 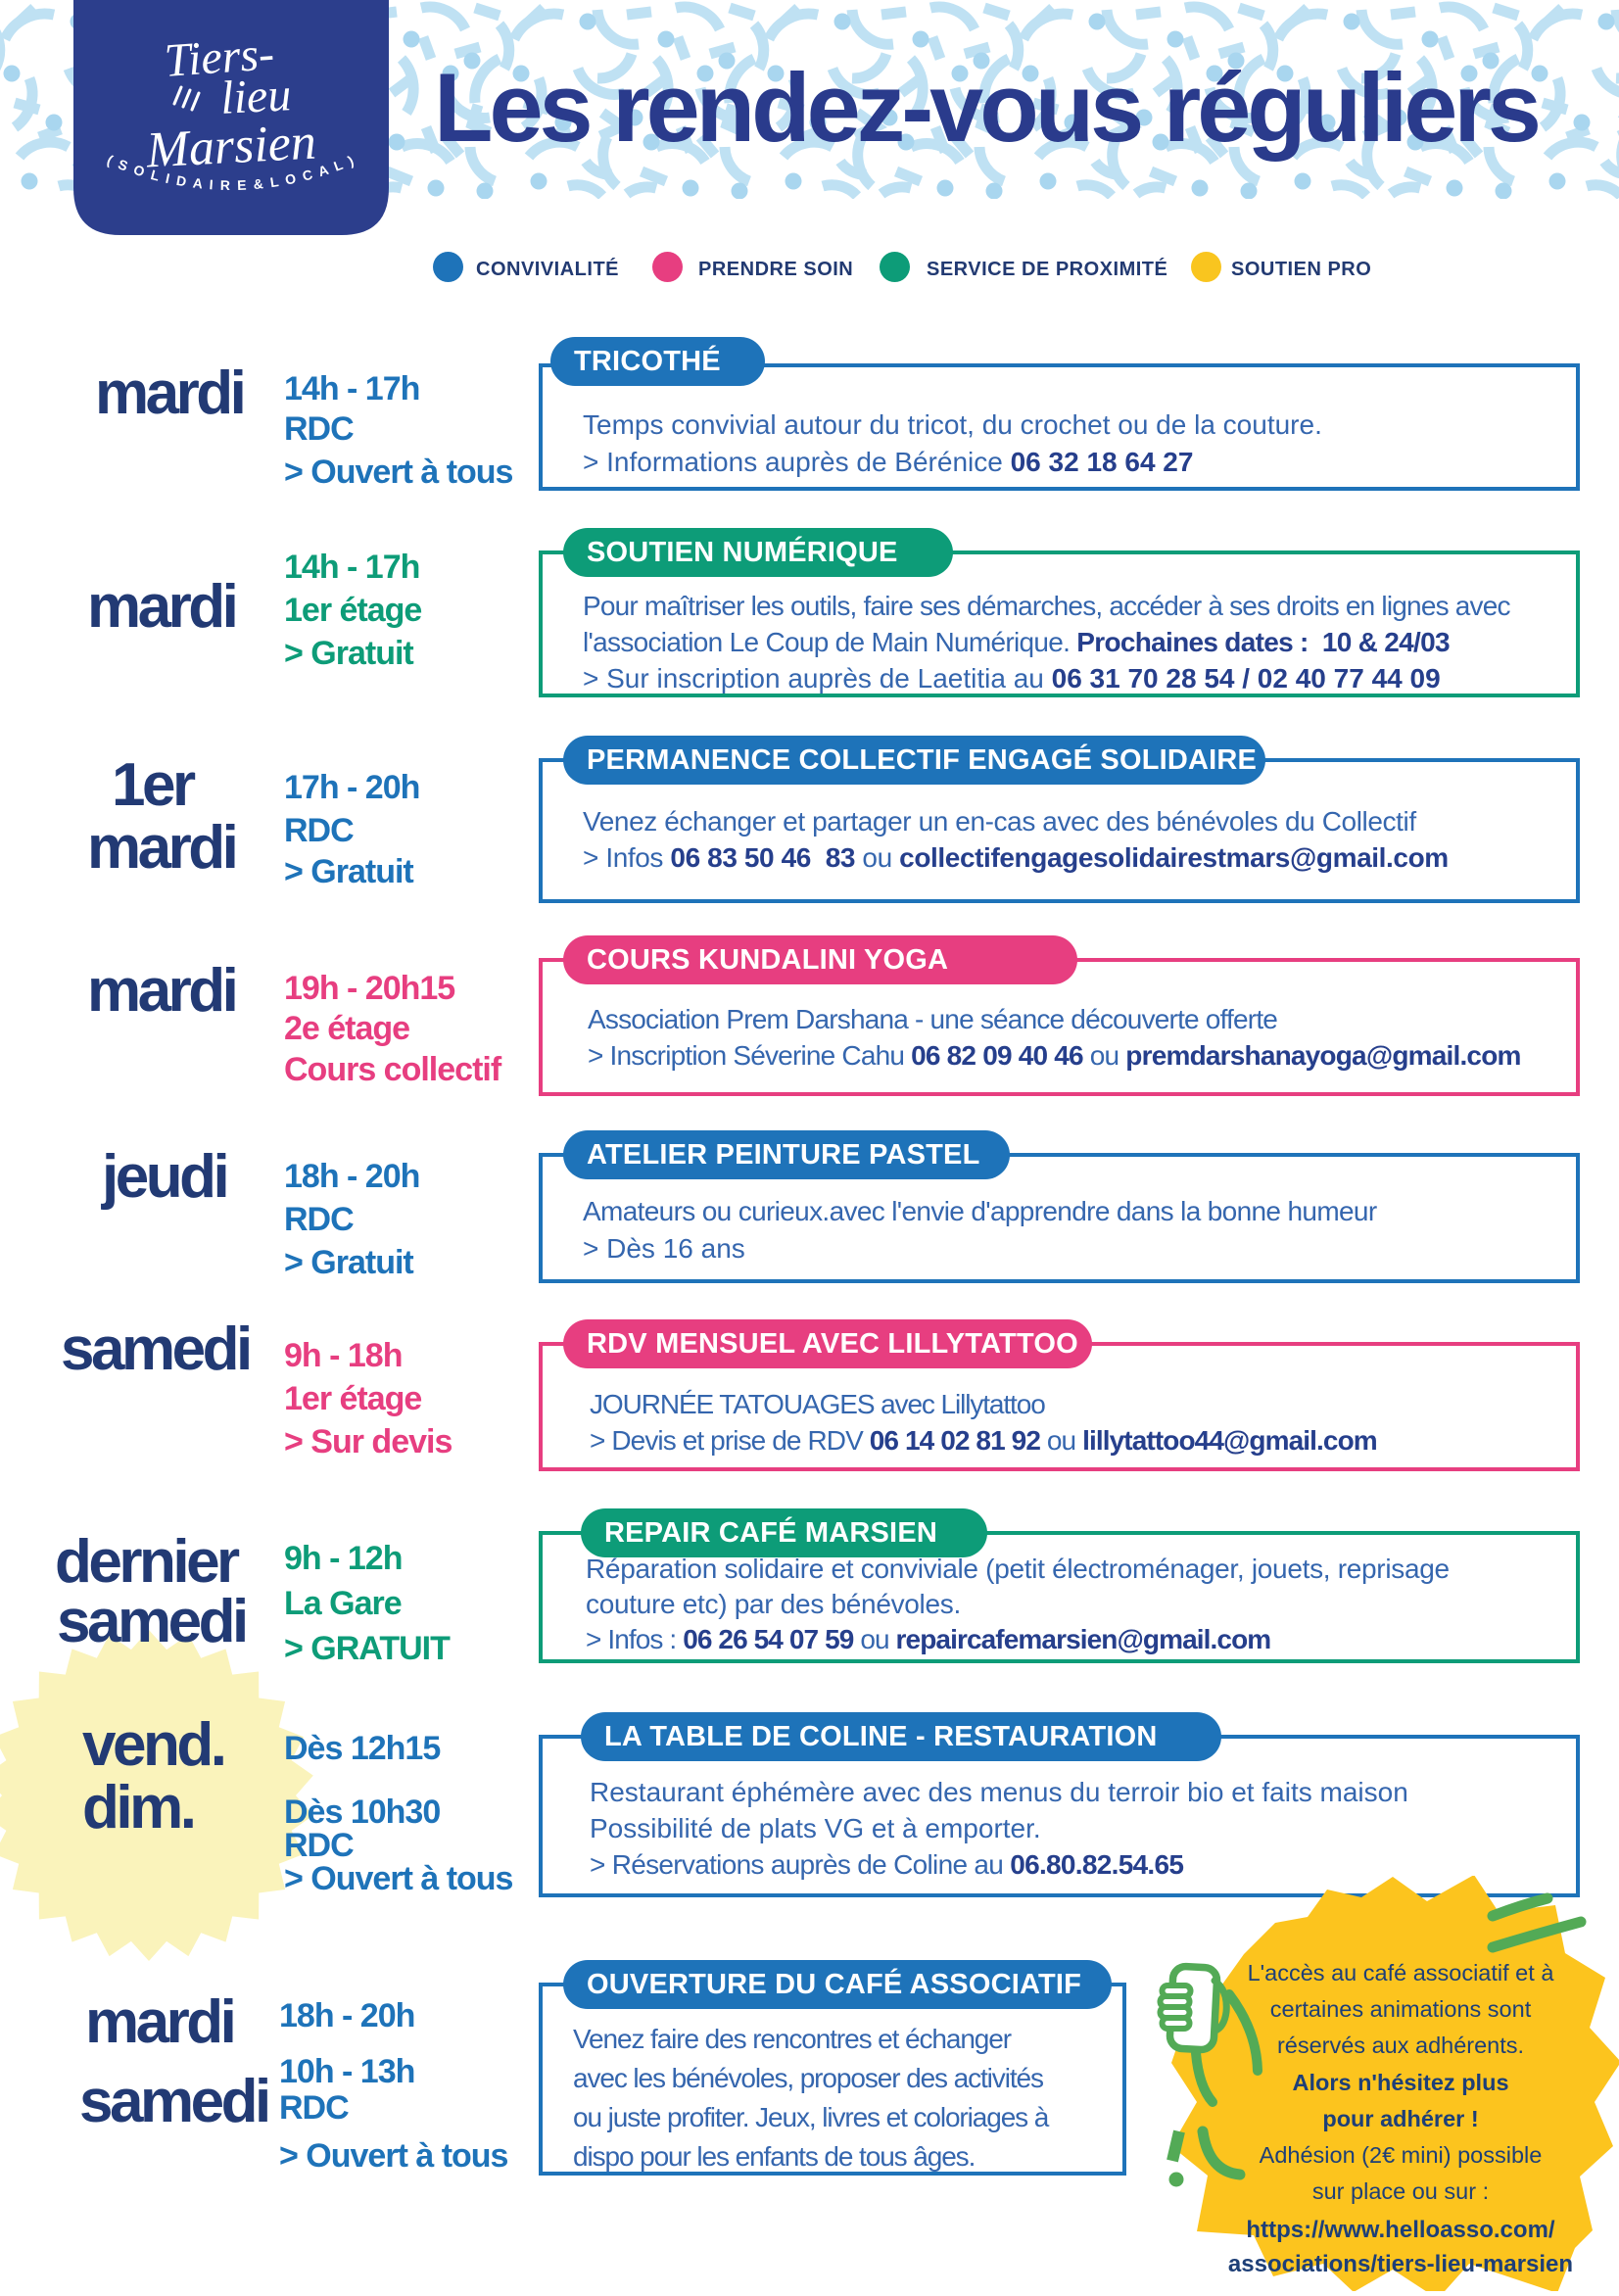 What do you see at coordinates (1401, 2264) in the screenshot?
I see `svg-text:associations/tiers-lieu-marsie: associations/tiers-lieu-marsien` at bounding box center [1401, 2264].